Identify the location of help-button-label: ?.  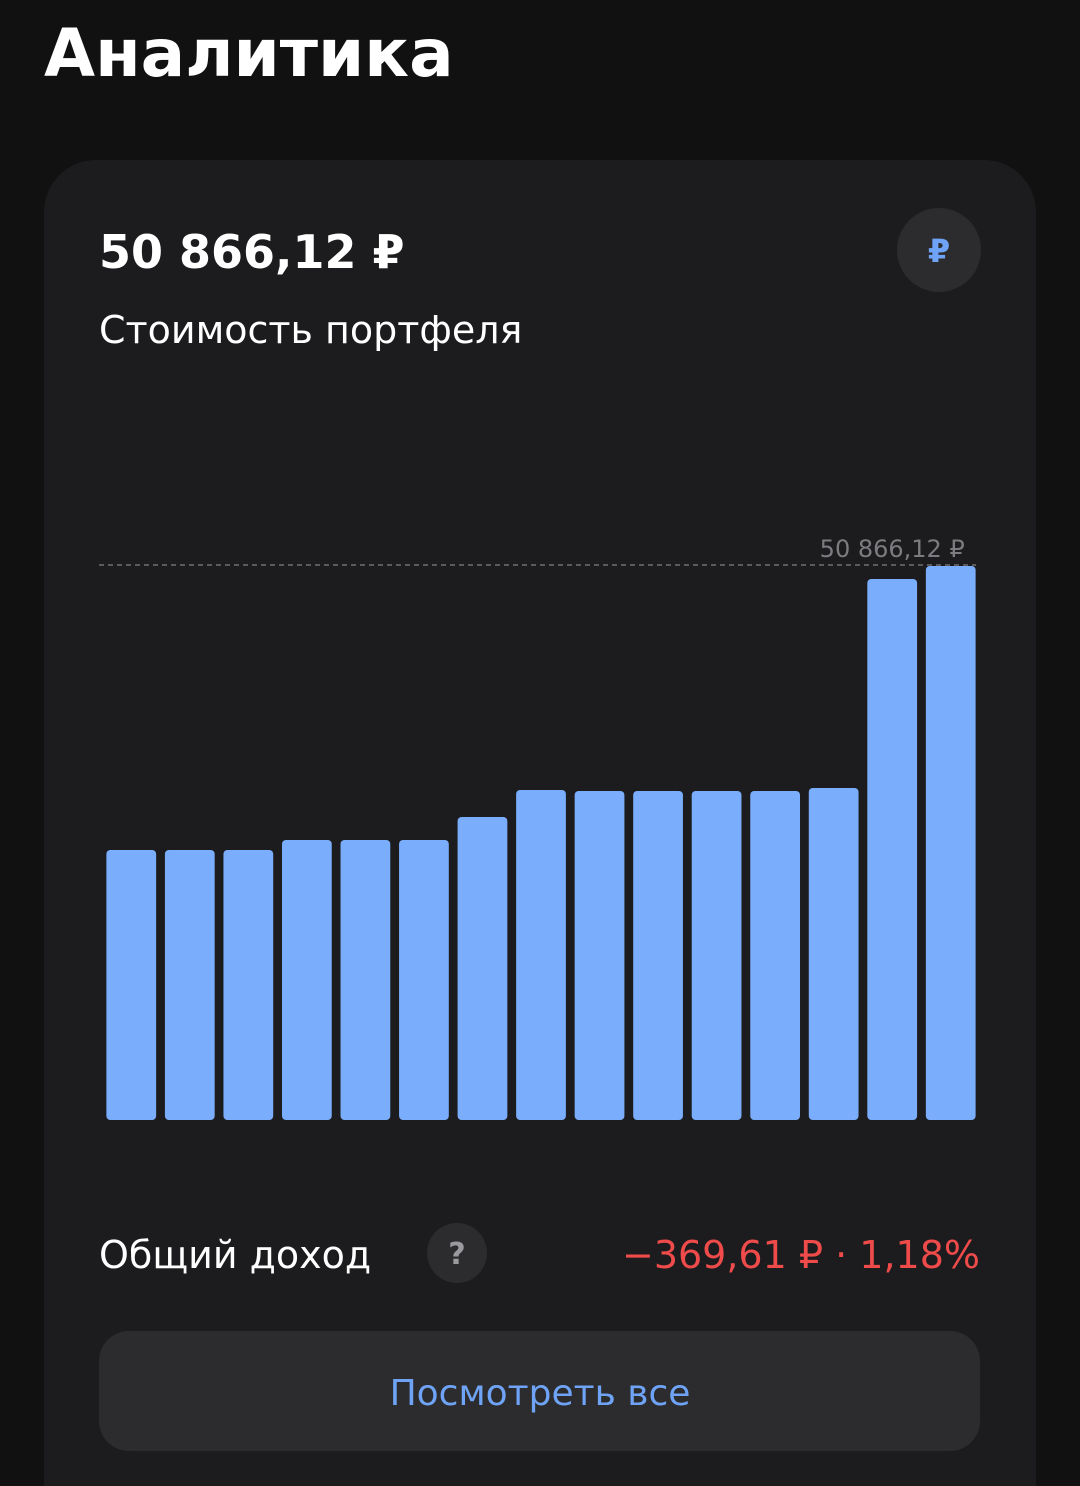
(456, 1254).